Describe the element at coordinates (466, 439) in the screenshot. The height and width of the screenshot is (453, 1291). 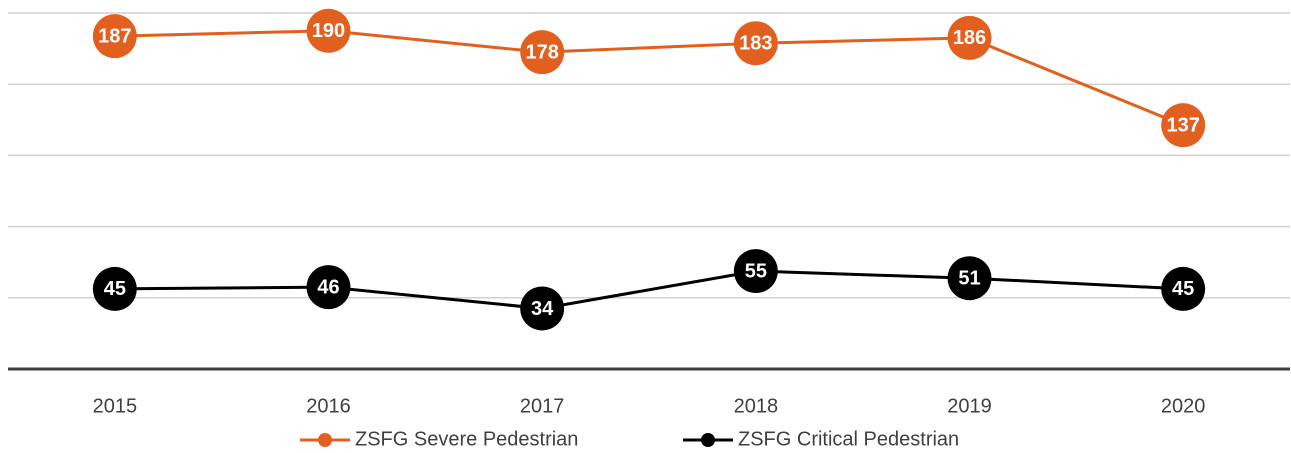
I see `legend-label: ZSFG Severe Pedestrian` at that location.